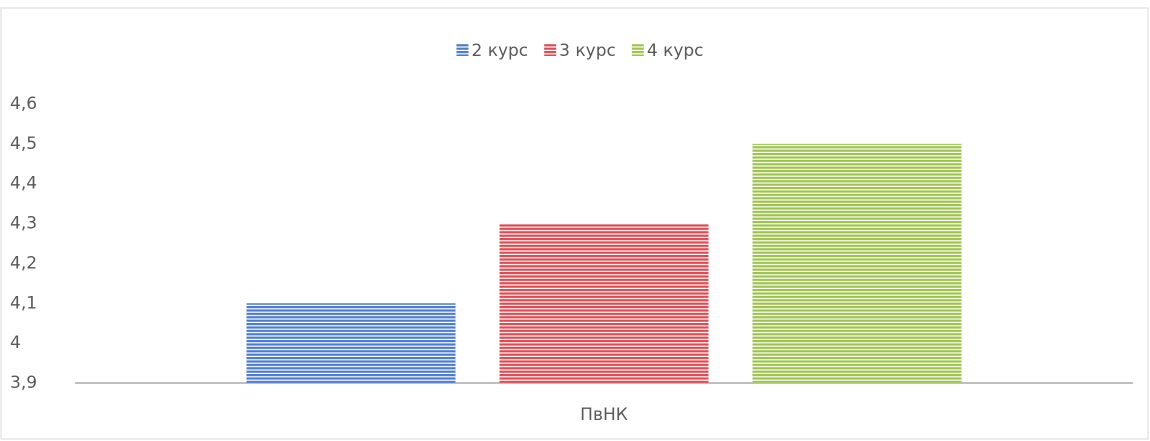 This screenshot has height=441, width=1150. I want to click on y-tick-label: 4,6, so click(23, 104).